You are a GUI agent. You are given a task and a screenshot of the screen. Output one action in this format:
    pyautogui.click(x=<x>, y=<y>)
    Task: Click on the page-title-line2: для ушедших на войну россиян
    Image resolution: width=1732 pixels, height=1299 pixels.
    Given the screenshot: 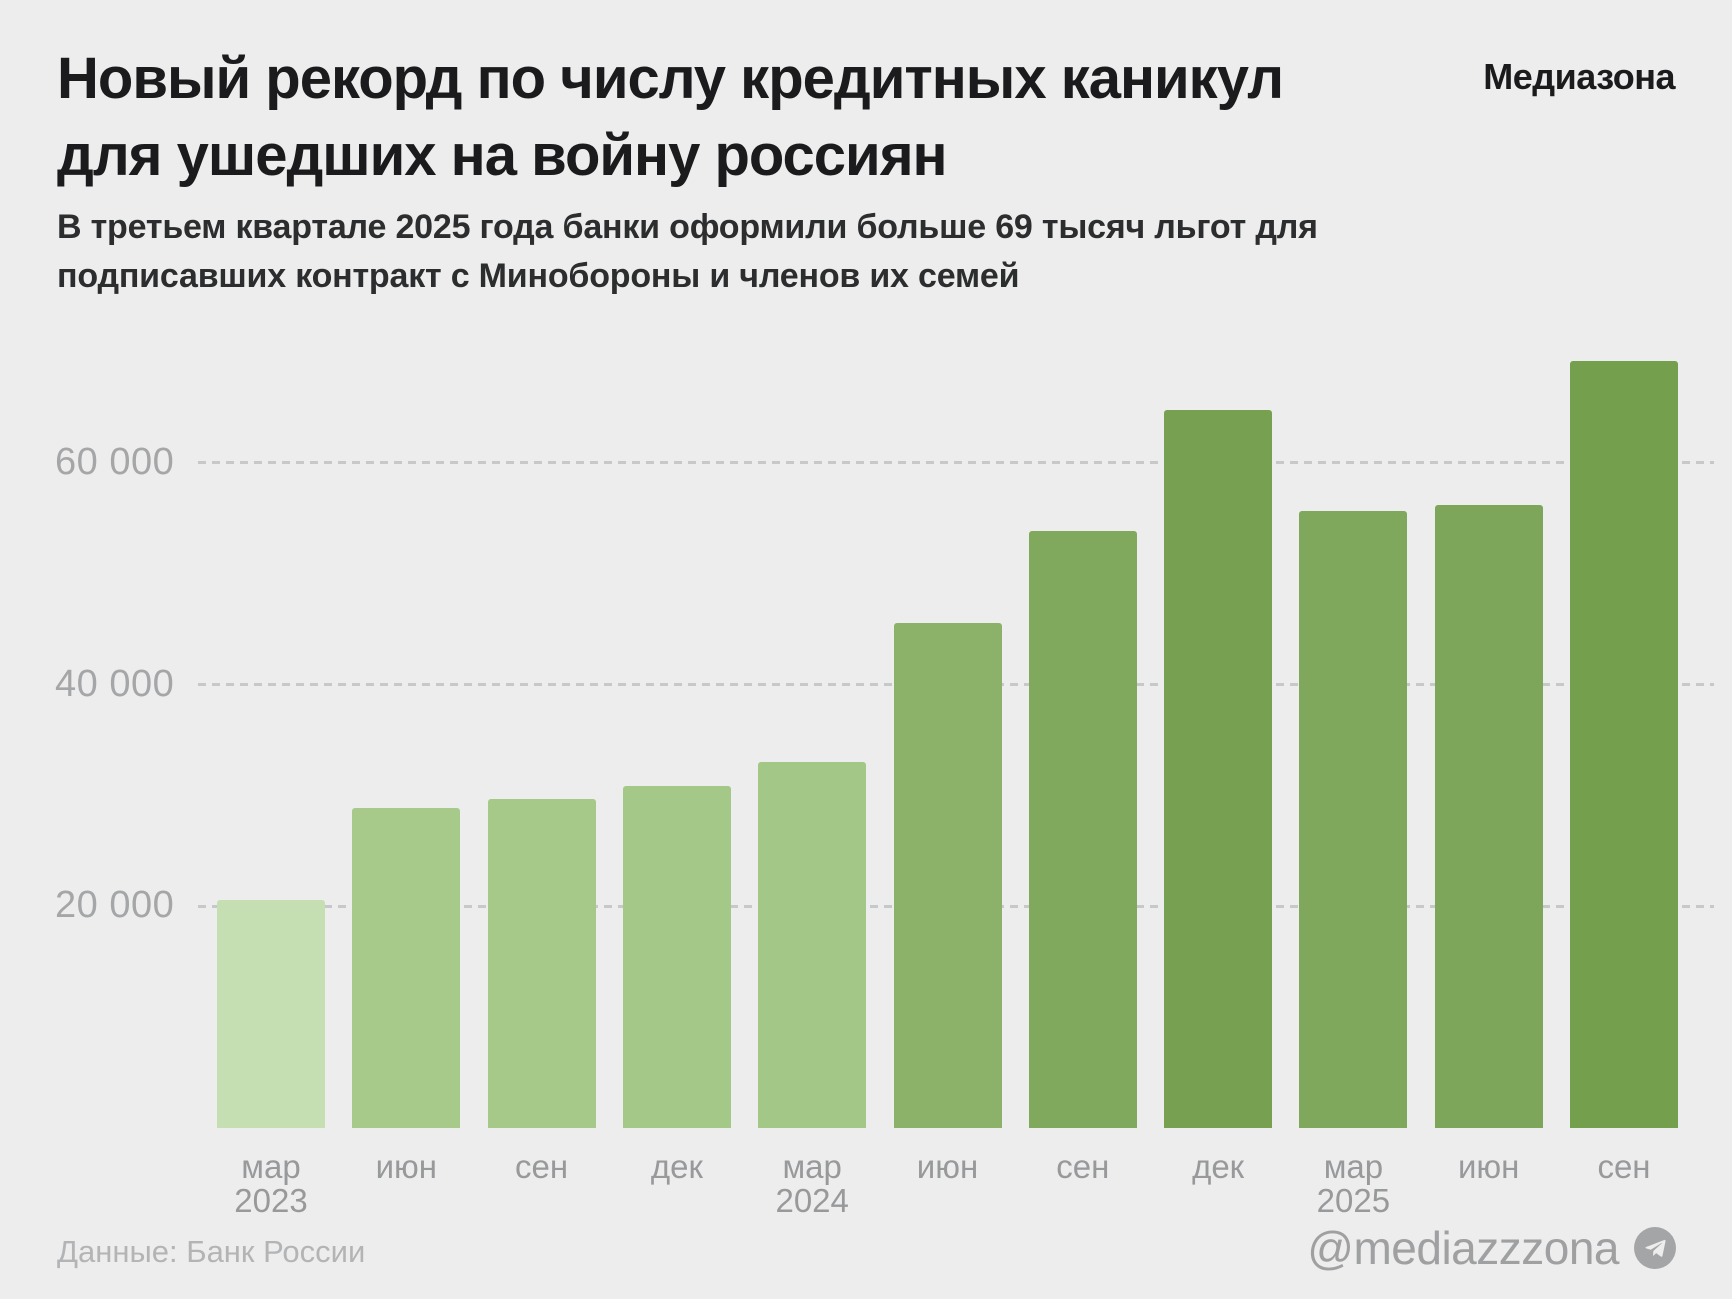 What is the action you would take?
    pyautogui.click(x=502, y=155)
    